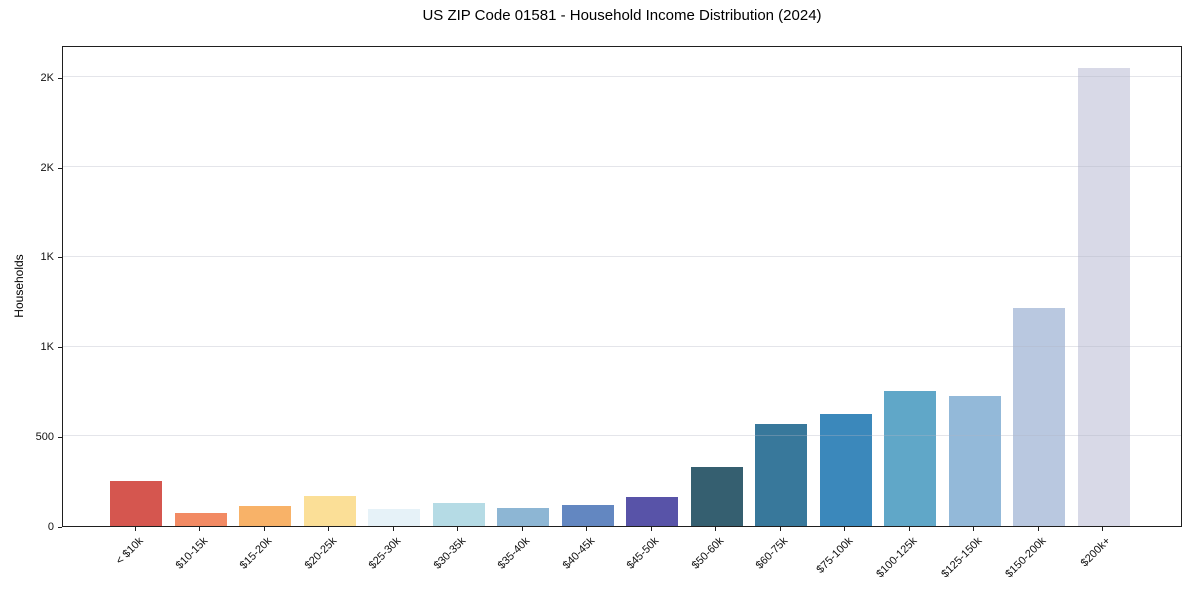 The image size is (1189, 590). Describe the element at coordinates (19, 286) in the screenshot. I see `y-axis-label: Households` at that location.